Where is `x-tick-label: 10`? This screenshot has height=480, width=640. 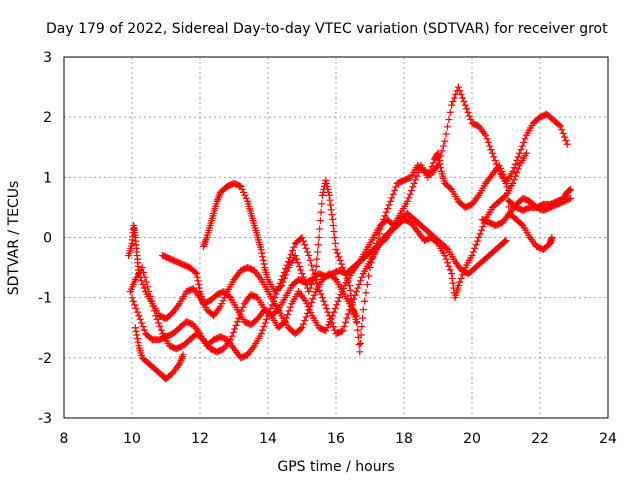
x-tick-label: 10 is located at coordinates (132, 439).